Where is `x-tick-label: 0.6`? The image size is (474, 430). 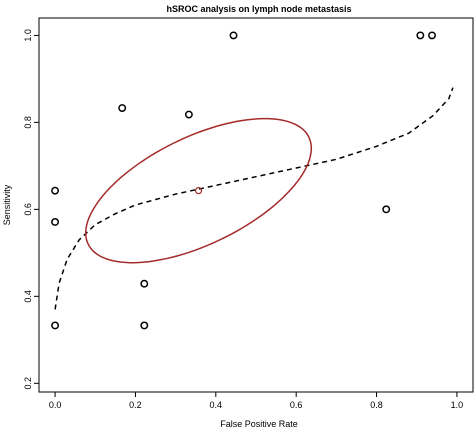
x-tick-label: 0.6 is located at coordinates (296, 405).